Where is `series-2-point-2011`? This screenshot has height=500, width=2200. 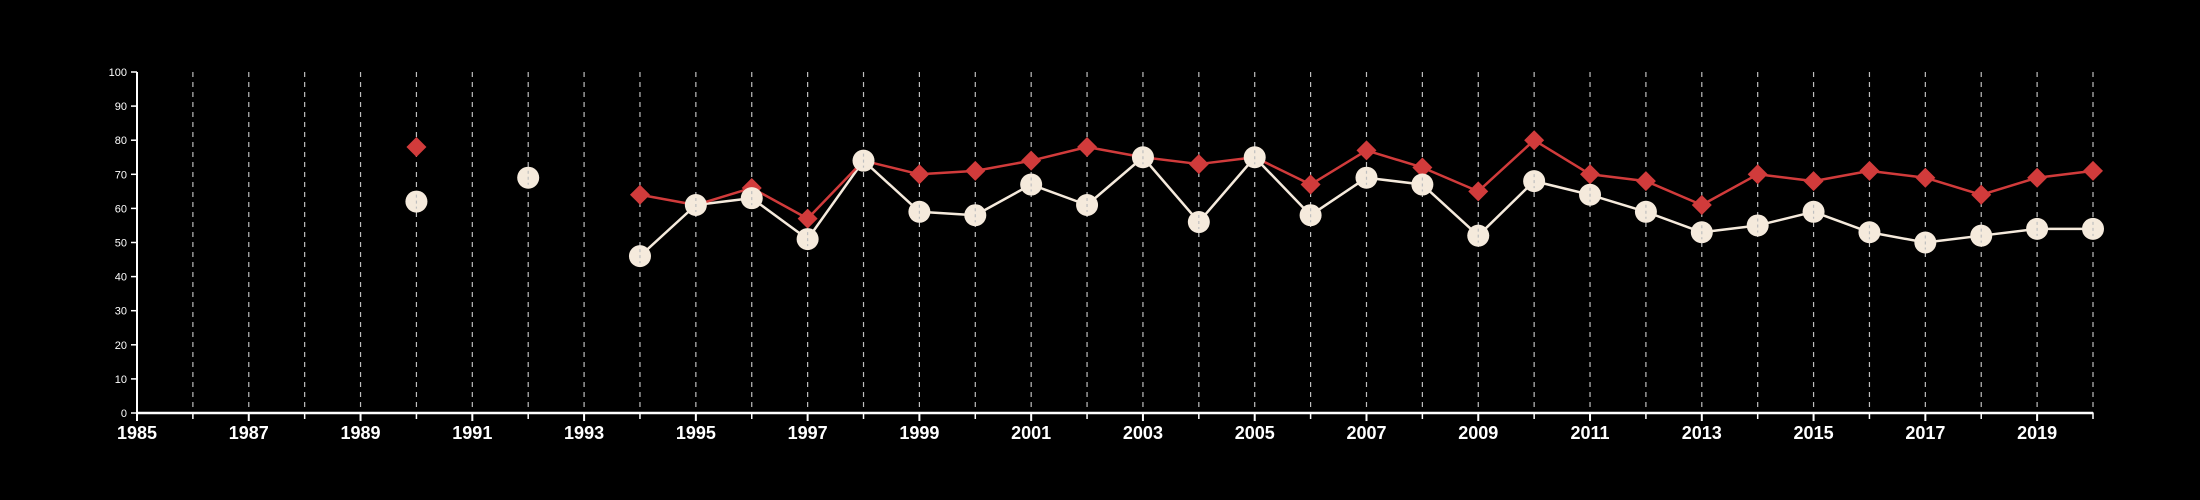
series-2-point-2011 is located at coordinates (1590, 174).